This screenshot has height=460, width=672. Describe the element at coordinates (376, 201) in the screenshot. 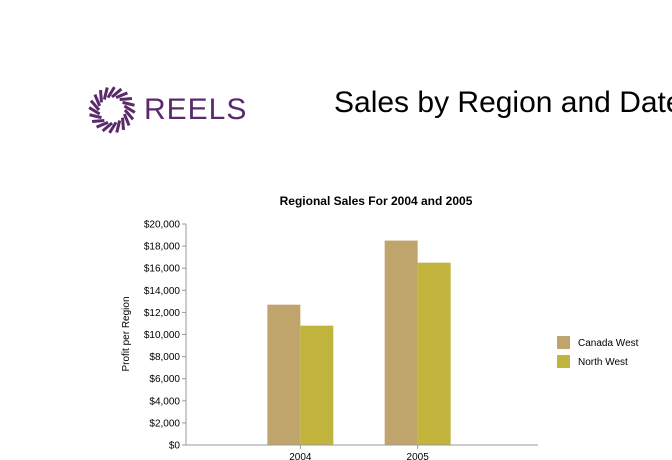

I see `chart-title: Regional Sales For 2004 and 2005` at that location.